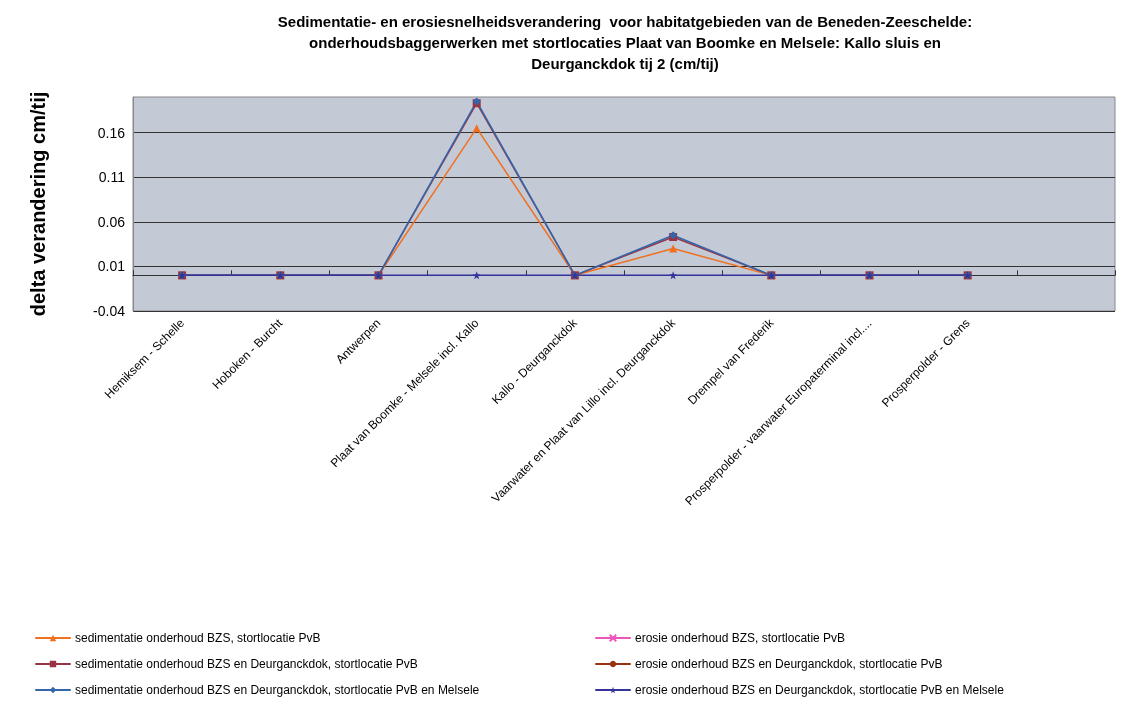  What do you see at coordinates (109, 311) in the screenshot?
I see `y-tick-label: -0.04` at bounding box center [109, 311].